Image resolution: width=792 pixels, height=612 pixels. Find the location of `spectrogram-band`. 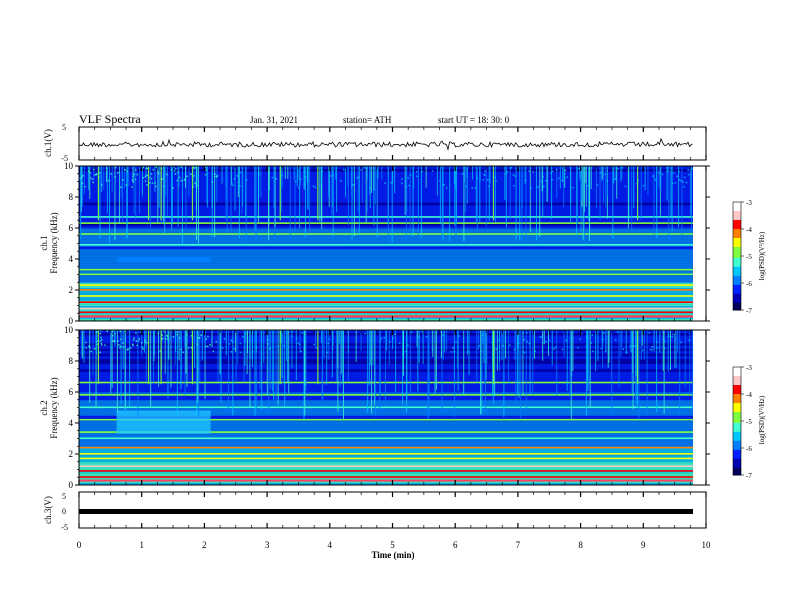

spectrogram-band is located at coordinates (386, 432).